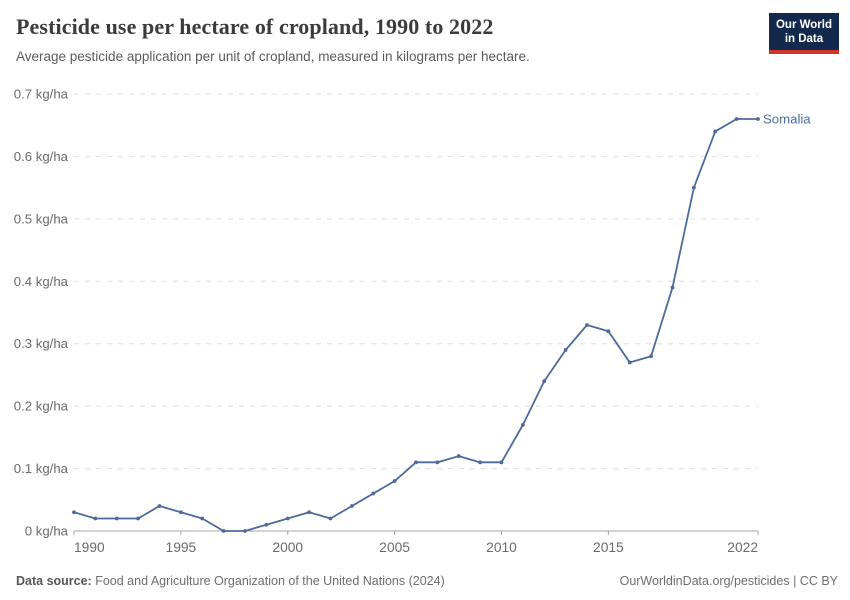 This screenshot has width=850, height=600. Describe the element at coordinates (41, 94) in the screenshot. I see `y-axis-label: 0.7 kg/ha` at that location.